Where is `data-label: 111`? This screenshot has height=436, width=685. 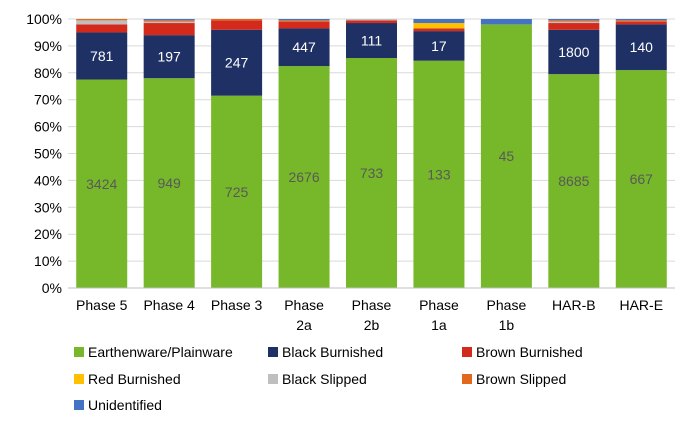 data-label: 111 is located at coordinates (371, 41).